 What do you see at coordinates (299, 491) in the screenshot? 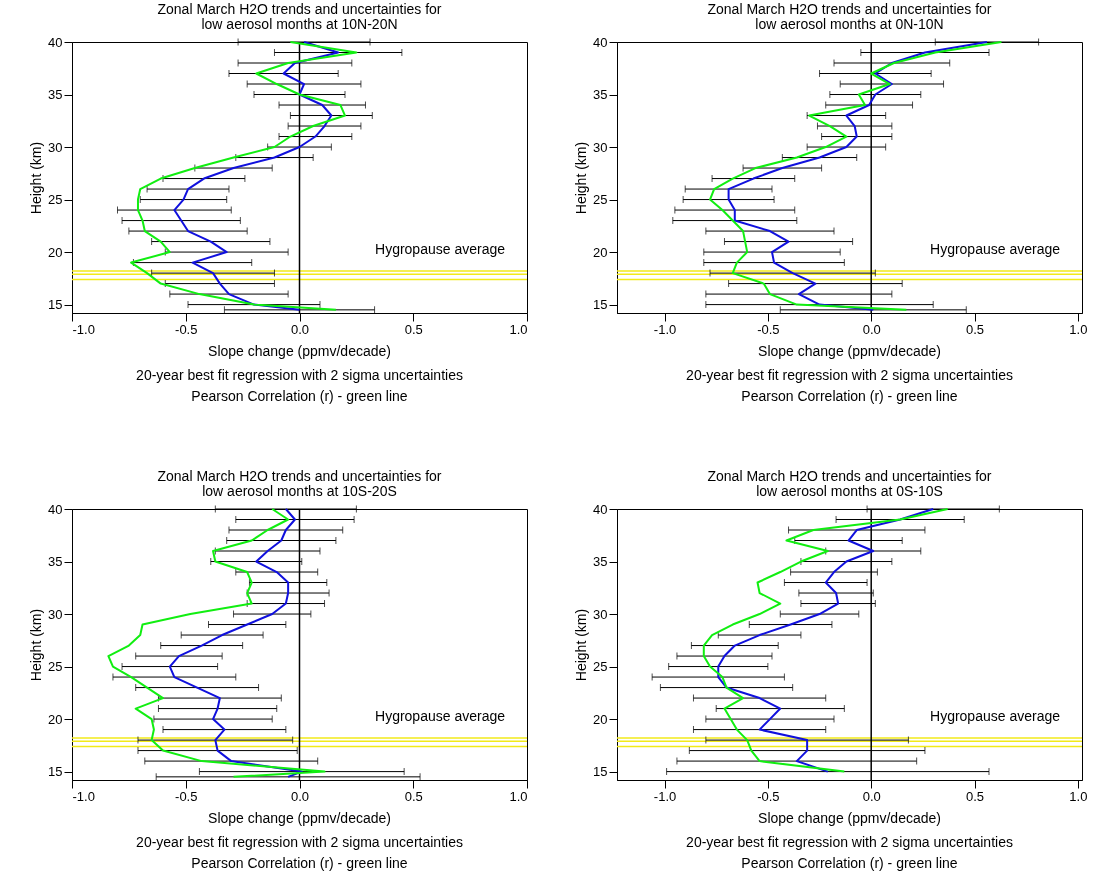
I see `chart-subtitle: low aerosol months at 10S-20S` at bounding box center [299, 491].